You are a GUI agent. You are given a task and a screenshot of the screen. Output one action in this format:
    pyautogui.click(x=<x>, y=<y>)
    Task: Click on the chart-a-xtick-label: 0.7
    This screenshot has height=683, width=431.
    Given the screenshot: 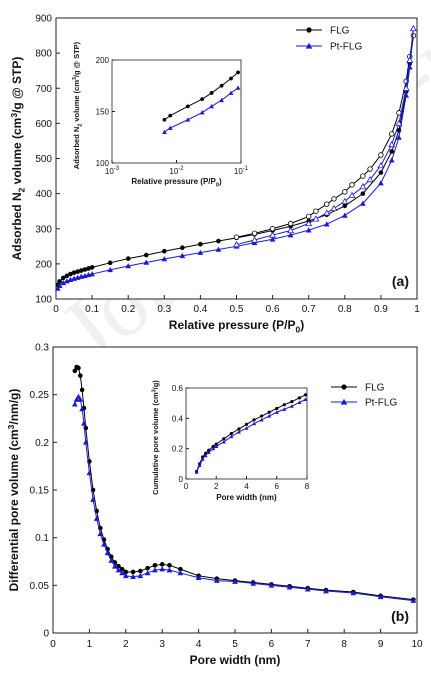 What is the action you would take?
    pyautogui.click(x=309, y=309)
    